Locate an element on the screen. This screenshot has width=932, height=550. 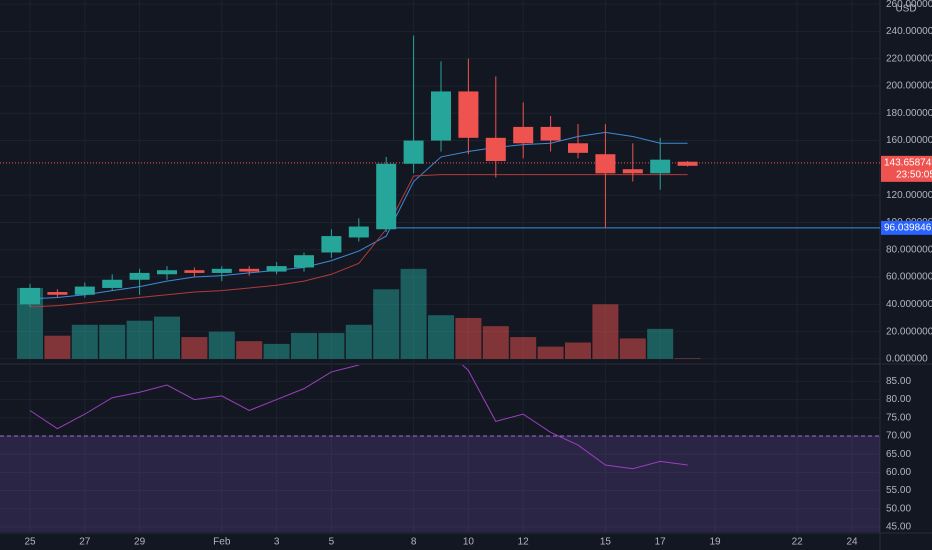
x-tick-label: 12 is located at coordinates (524, 542).